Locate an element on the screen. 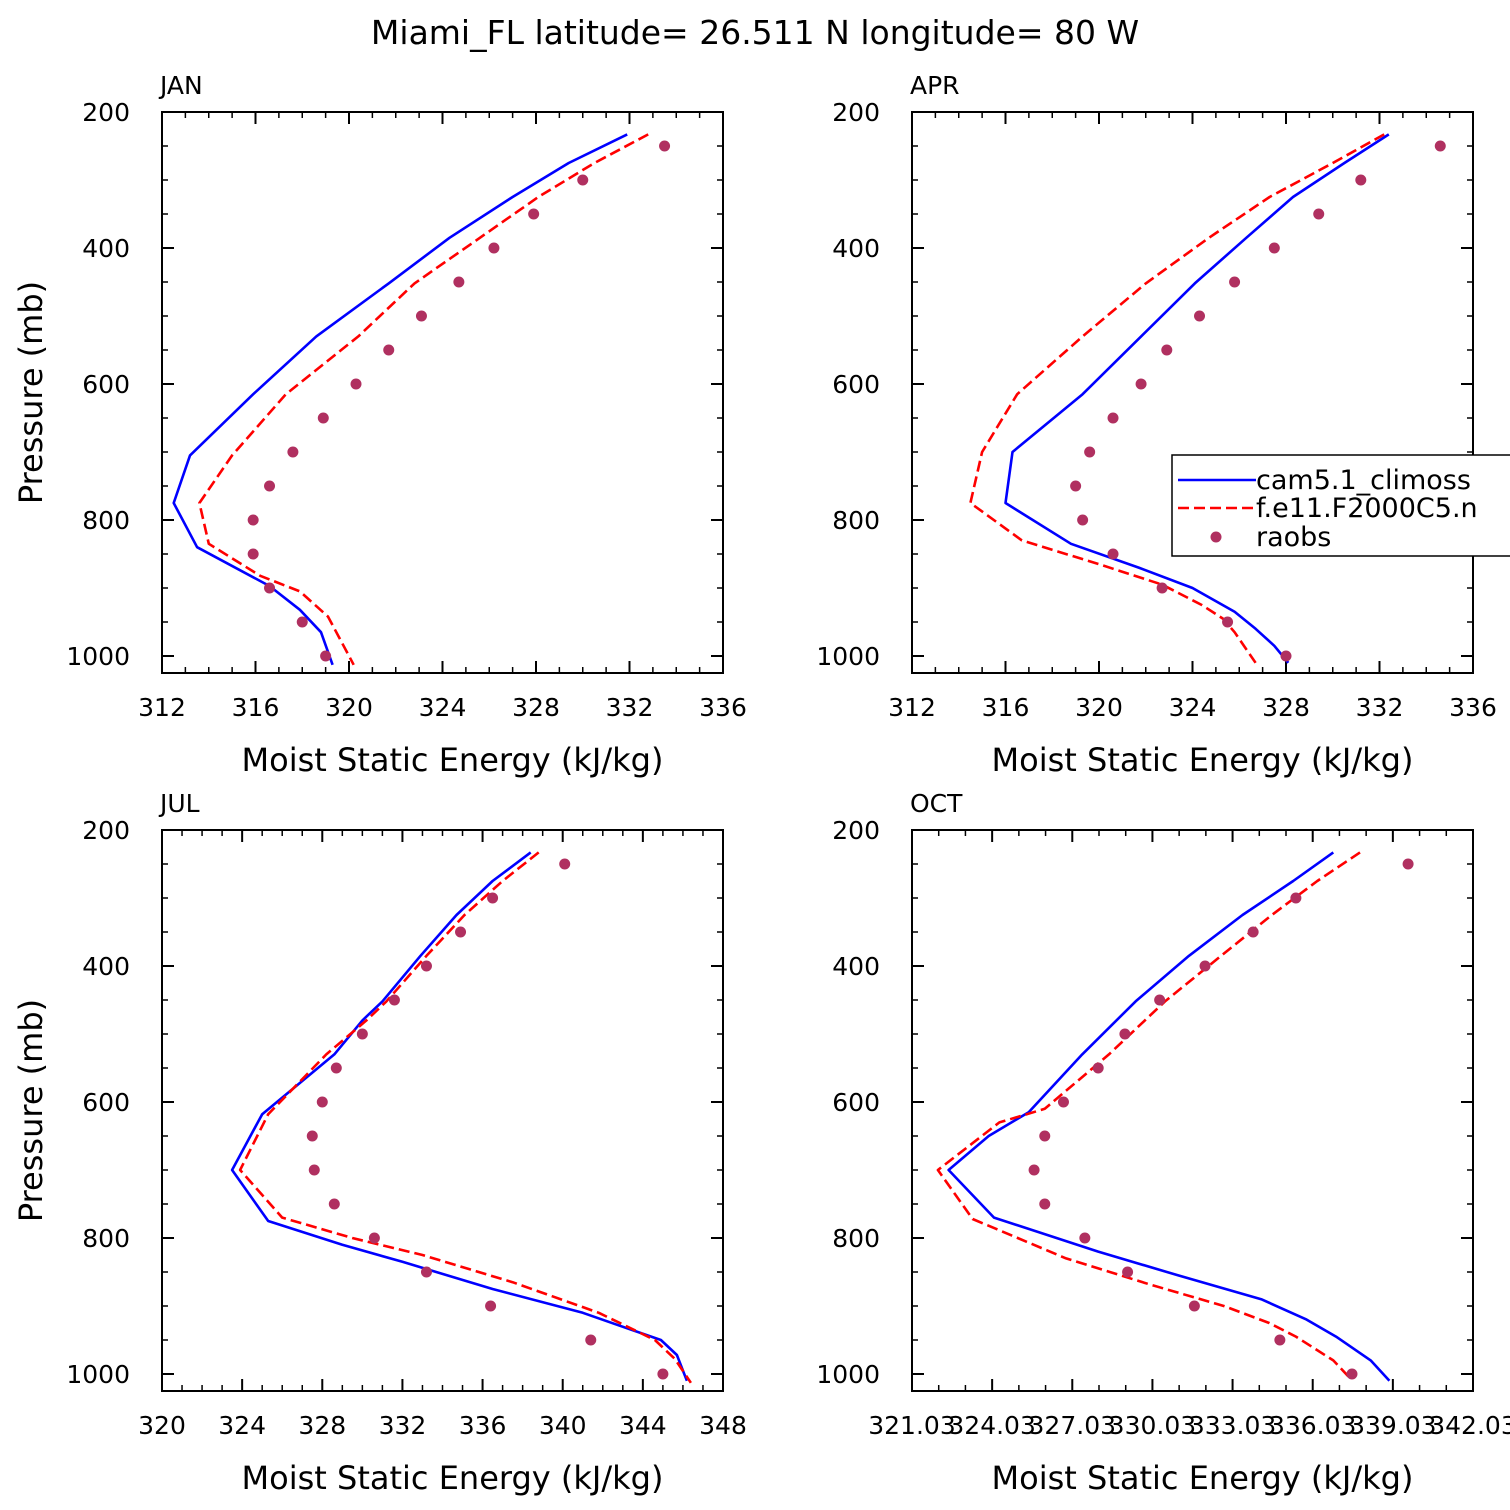 Image resolution: width=1510 pixels, height=1510 pixels. legend-label: f.e11.F2000C5.n is located at coordinates (1367, 508).